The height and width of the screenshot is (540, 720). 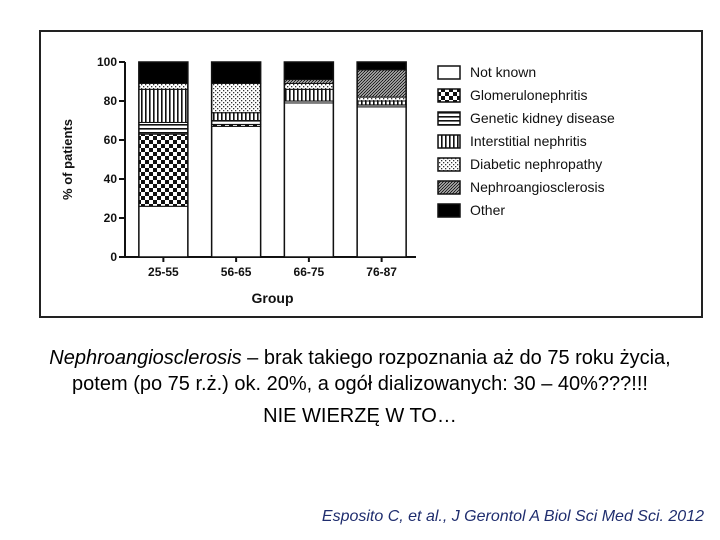 What do you see at coordinates (537, 187) in the screenshot?
I see `legend-label: Nephroangiosclerosis` at bounding box center [537, 187].